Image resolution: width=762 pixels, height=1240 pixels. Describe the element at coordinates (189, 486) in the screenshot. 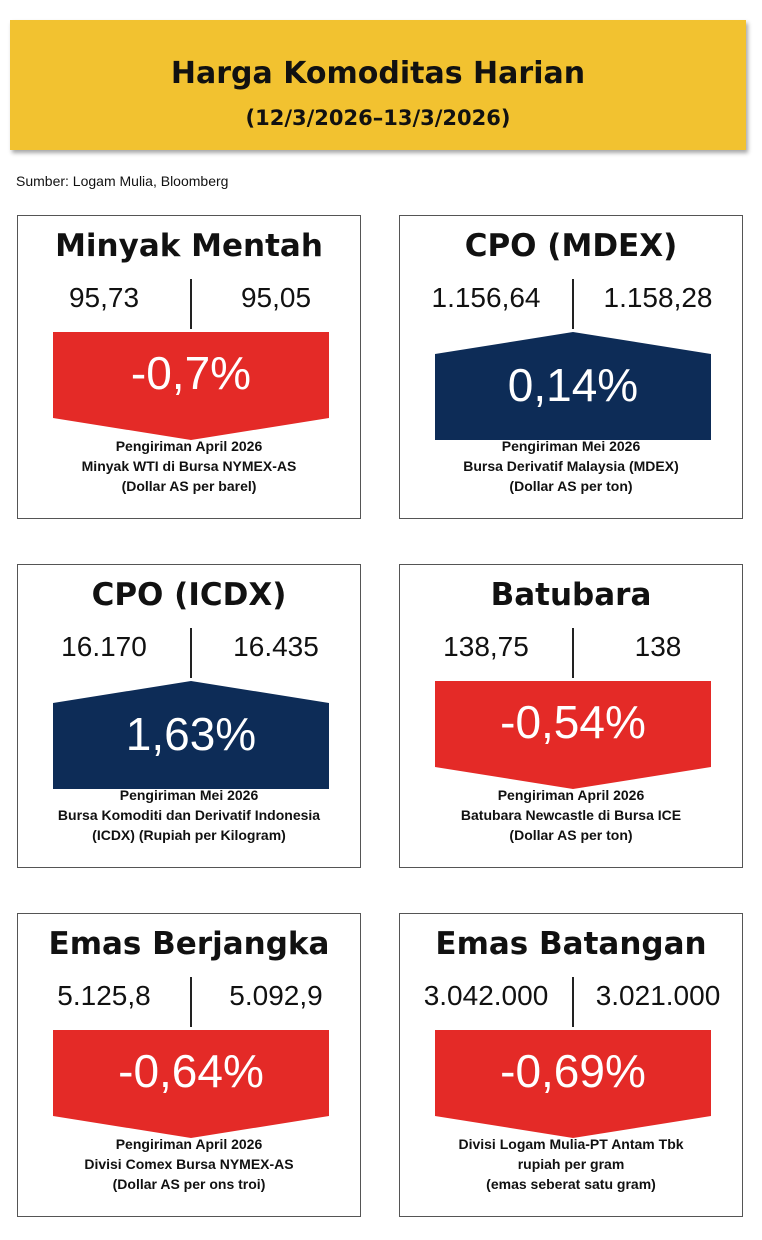

I see `note-line: (Dollar AS per barel)` at that location.